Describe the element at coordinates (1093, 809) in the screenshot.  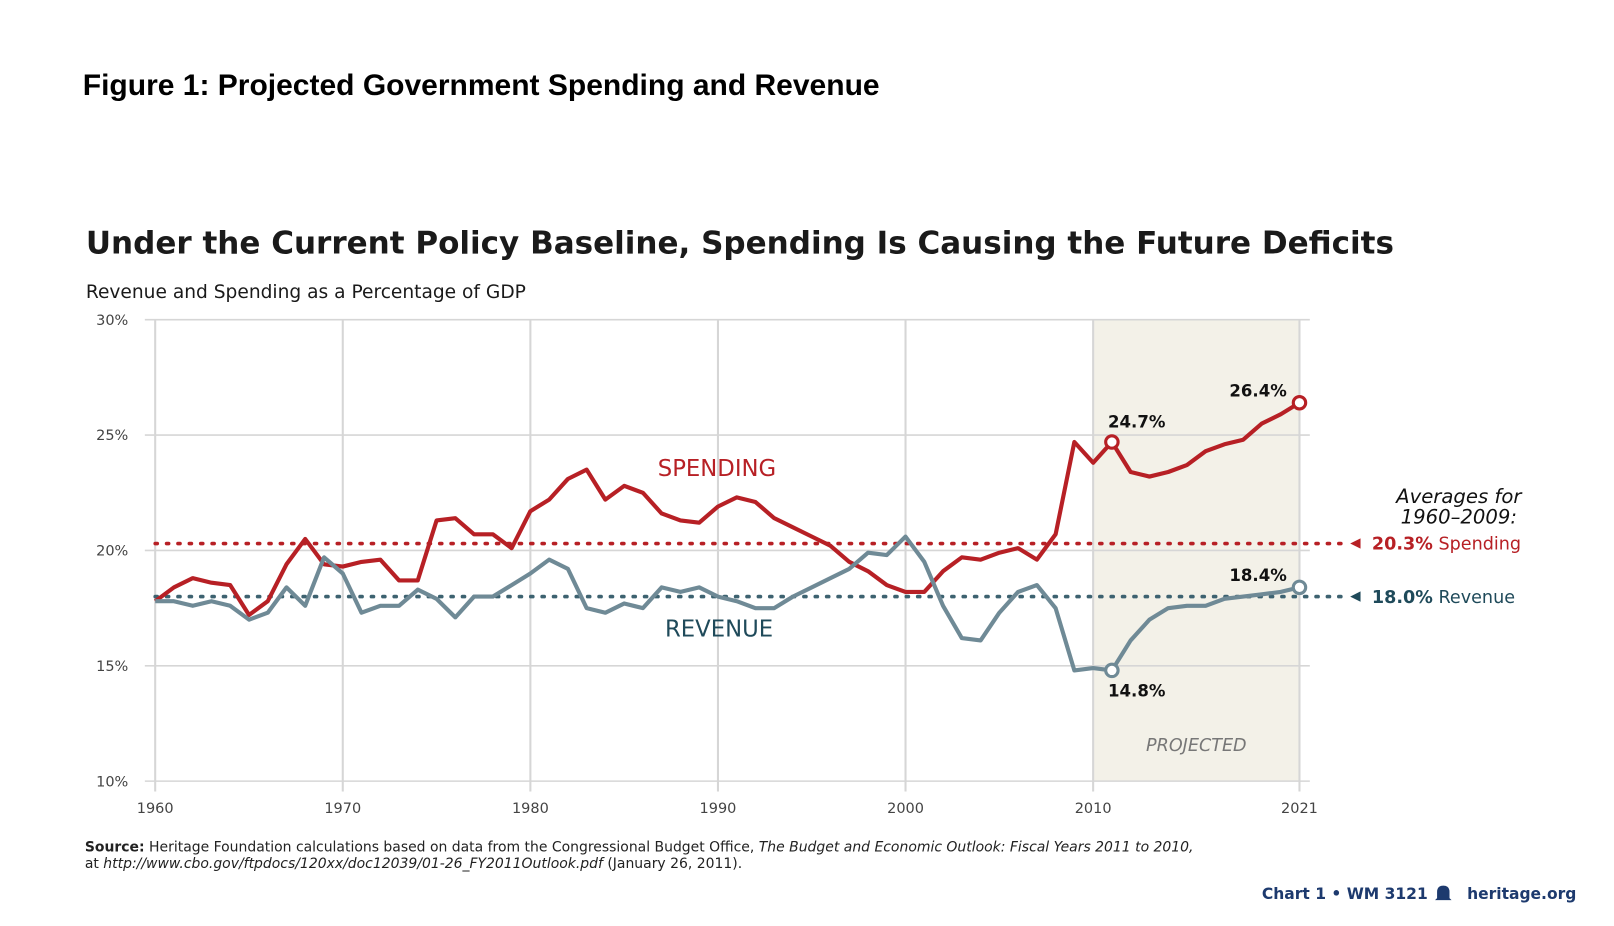
I see `x-tick-label: 2010` at that location.